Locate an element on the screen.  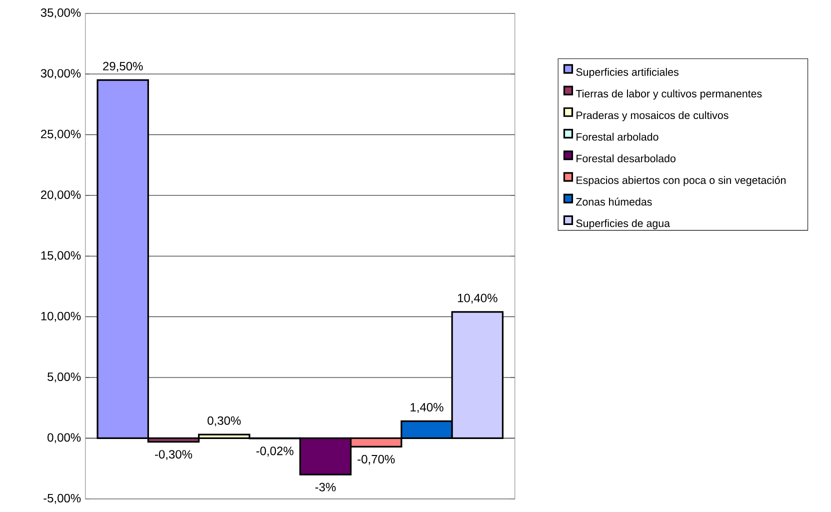
data-label: 29,50% is located at coordinates (123, 67).